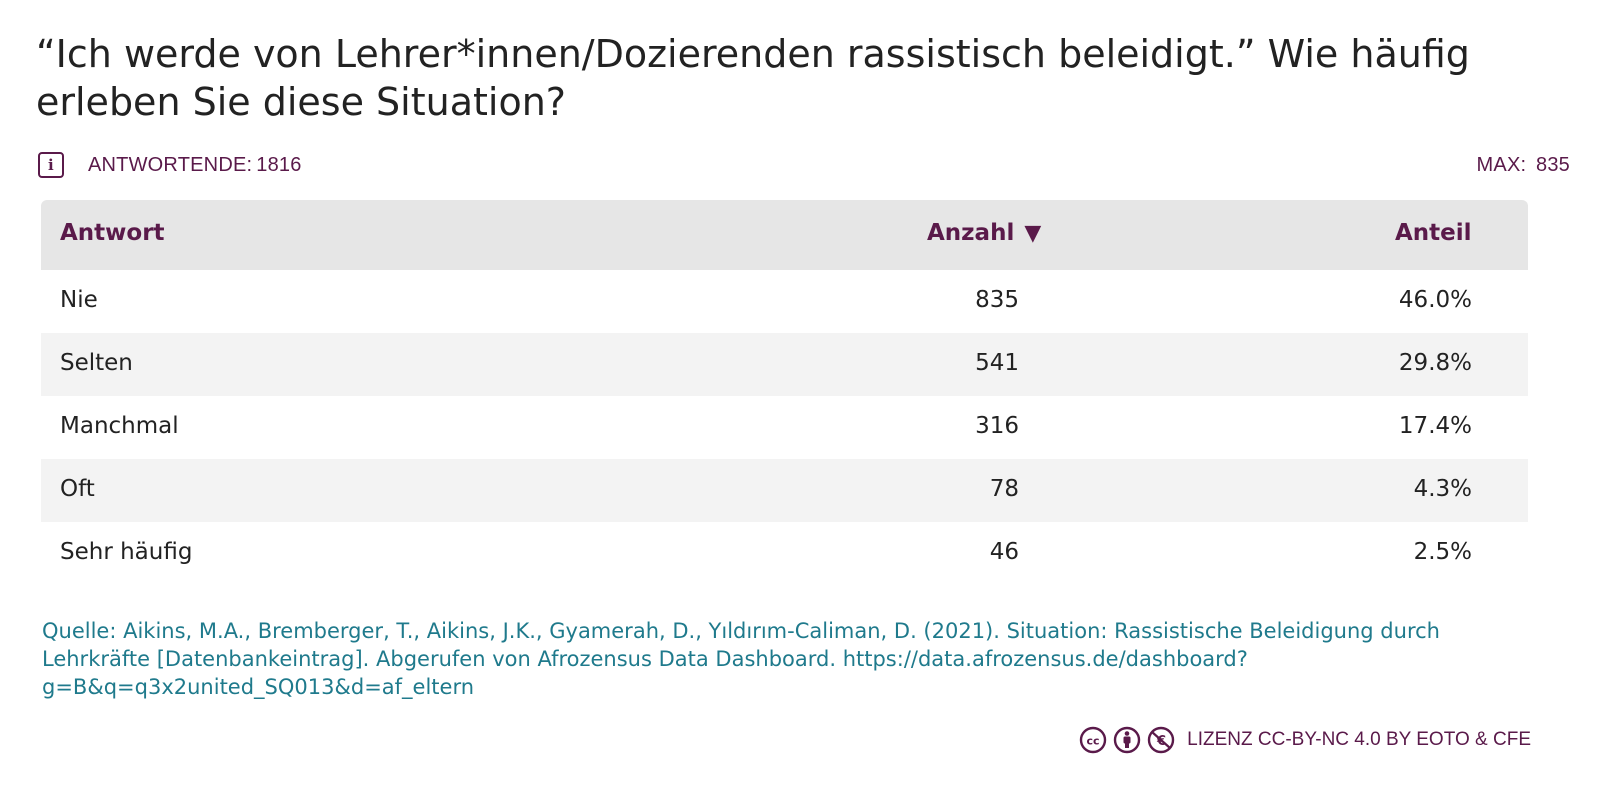 The width and height of the screenshot is (1600, 788). What do you see at coordinates (1033, 233) in the screenshot?
I see `sort-descending-icon: ▼` at bounding box center [1033, 233].